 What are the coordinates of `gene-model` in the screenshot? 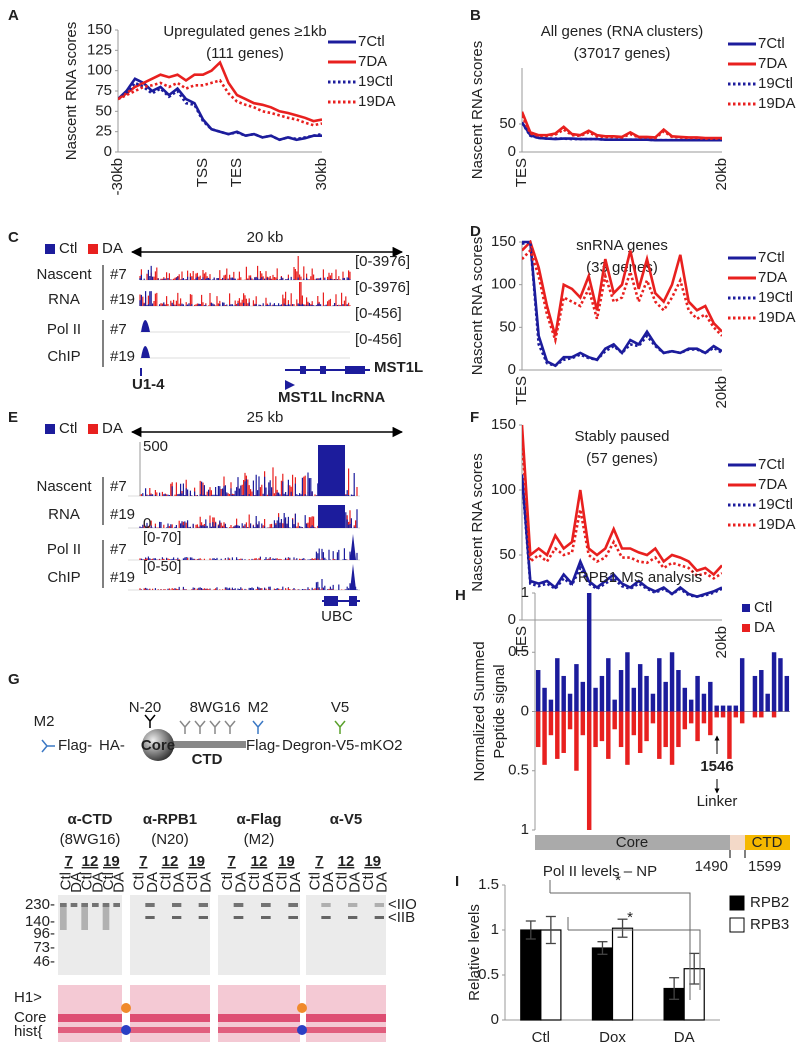 It's located at (290, 385).